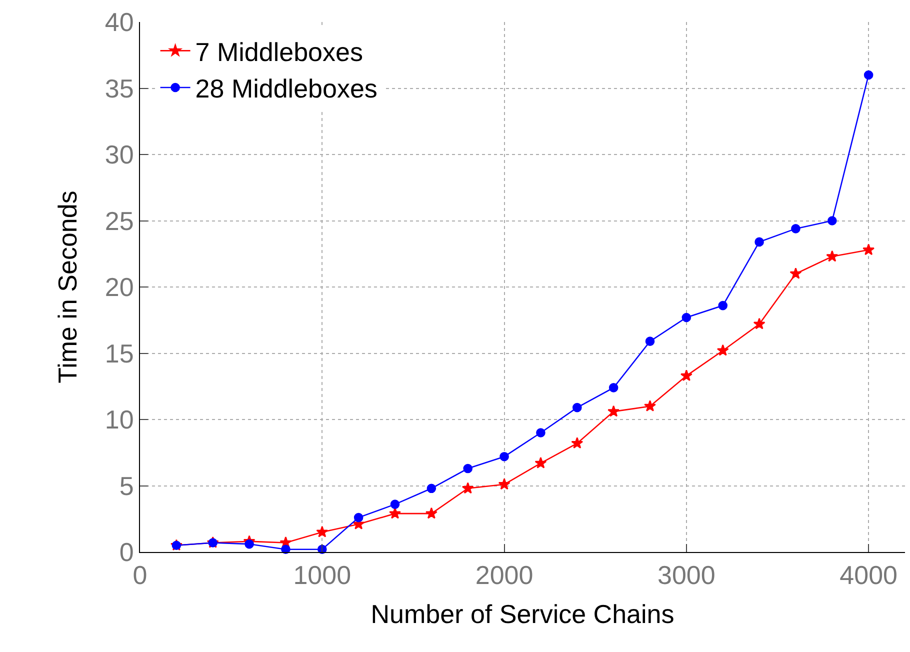 The width and height of the screenshot is (910, 652). What do you see at coordinates (126, 485) in the screenshot?
I see `y-tick-label: 5` at bounding box center [126, 485].